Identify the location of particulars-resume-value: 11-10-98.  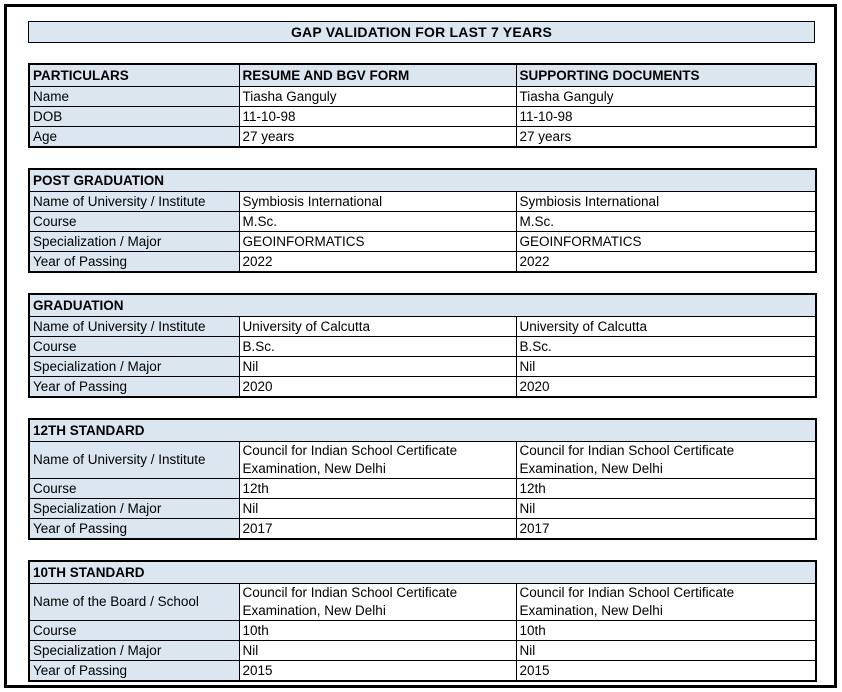
(377, 116).